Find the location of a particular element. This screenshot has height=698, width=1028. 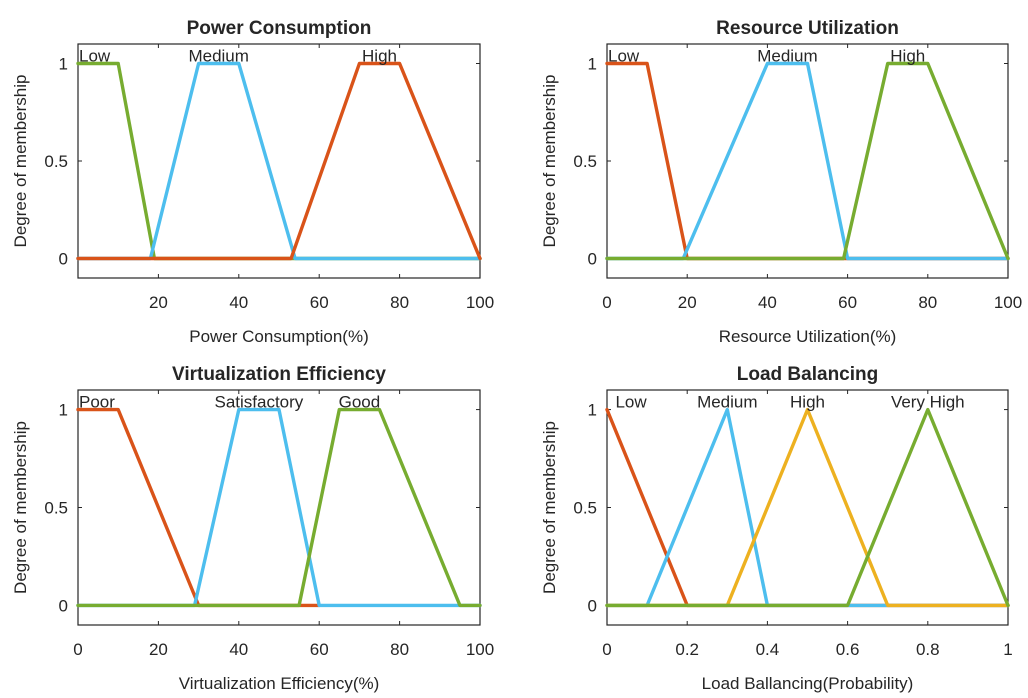

mf-label-good: Good is located at coordinates (360, 402).